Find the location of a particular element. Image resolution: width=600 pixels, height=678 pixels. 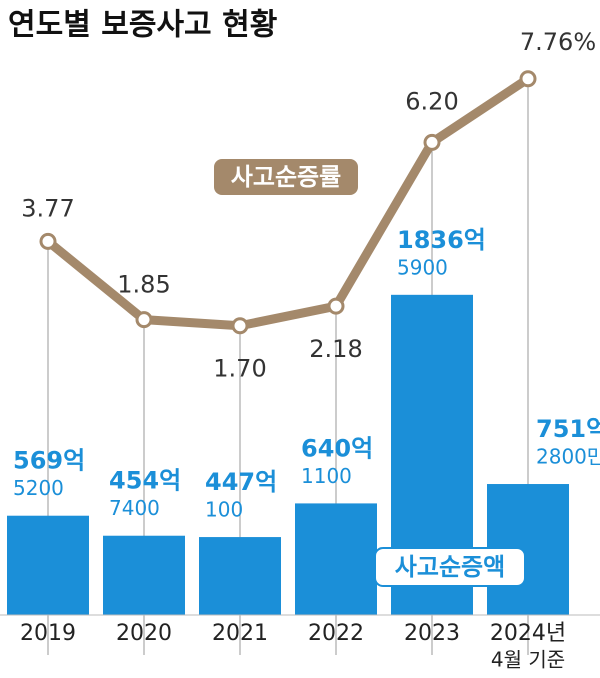

bar-value-sublabel: 7400 is located at coordinates (134, 508).